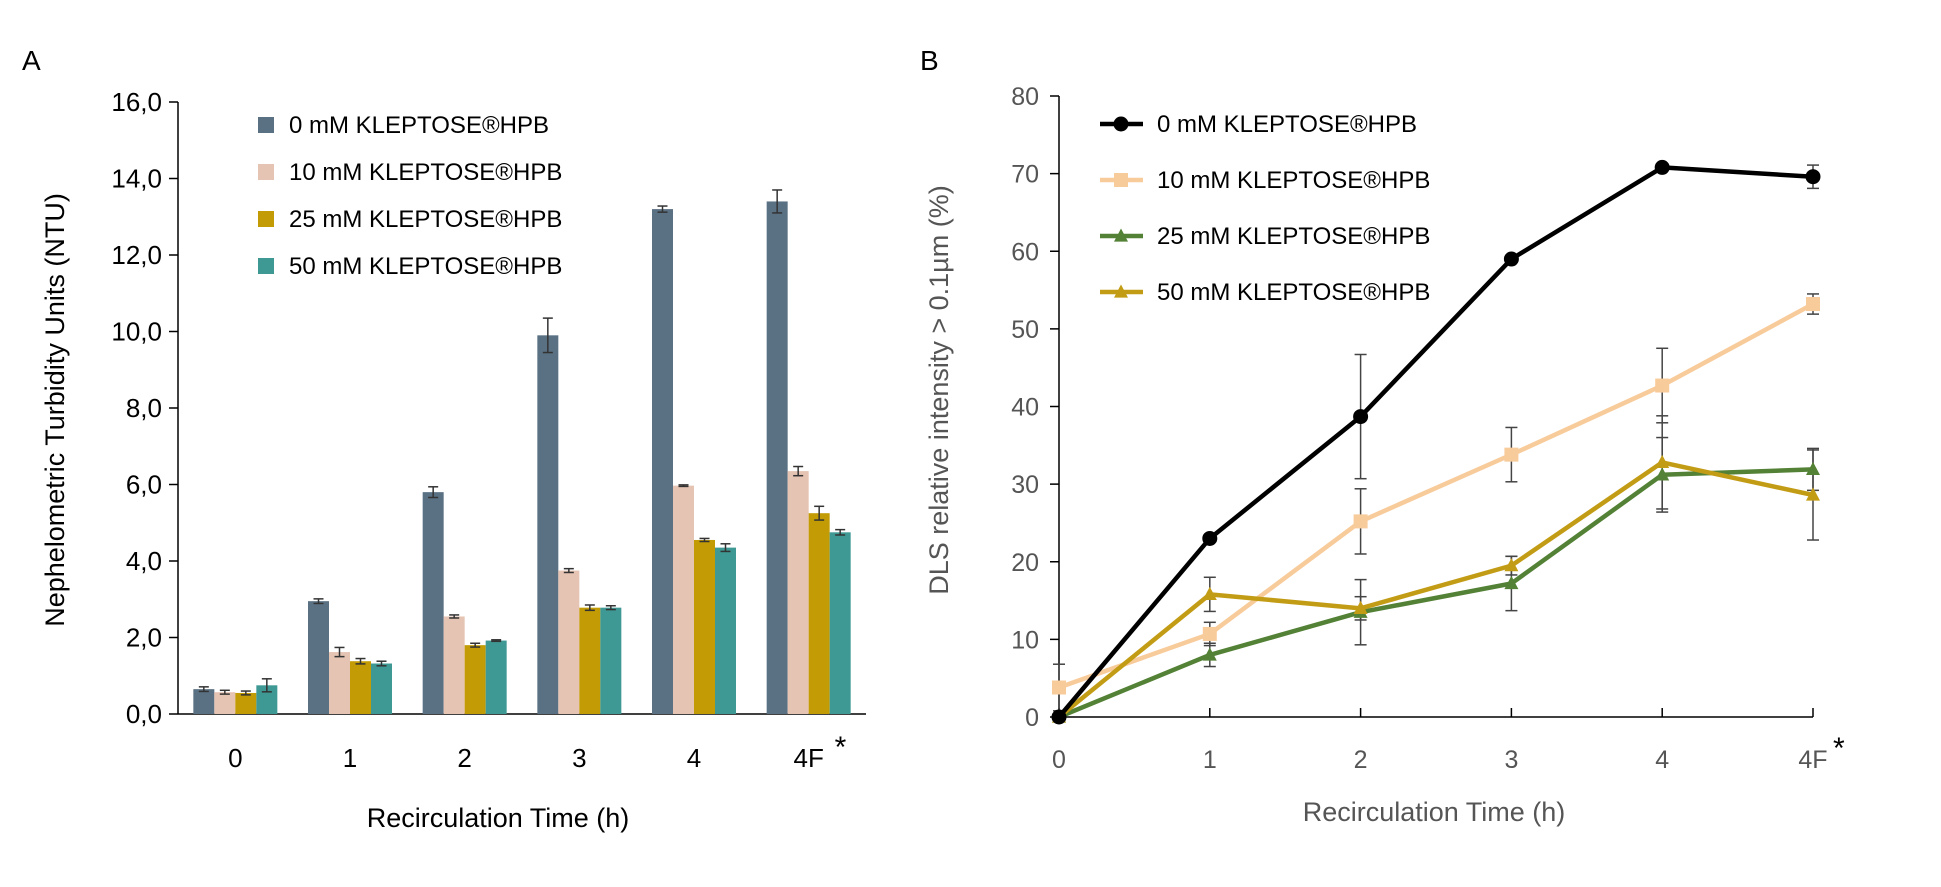 Image resolution: width=1941 pixels, height=887 pixels. Describe the element at coordinates (498, 818) in the screenshot. I see `chart-a-xlabel: Recirculation Time (h)` at that location.